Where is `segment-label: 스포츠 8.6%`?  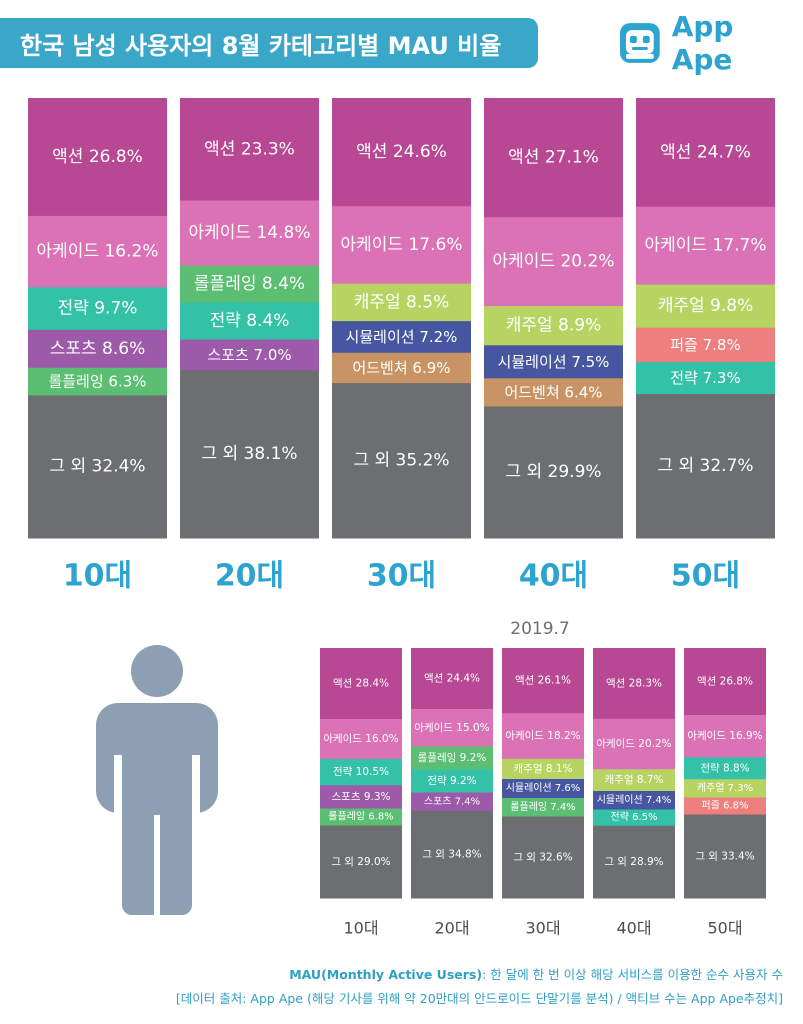
segment-label: 스포츠 8.6% is located at coordinates (98, 349).